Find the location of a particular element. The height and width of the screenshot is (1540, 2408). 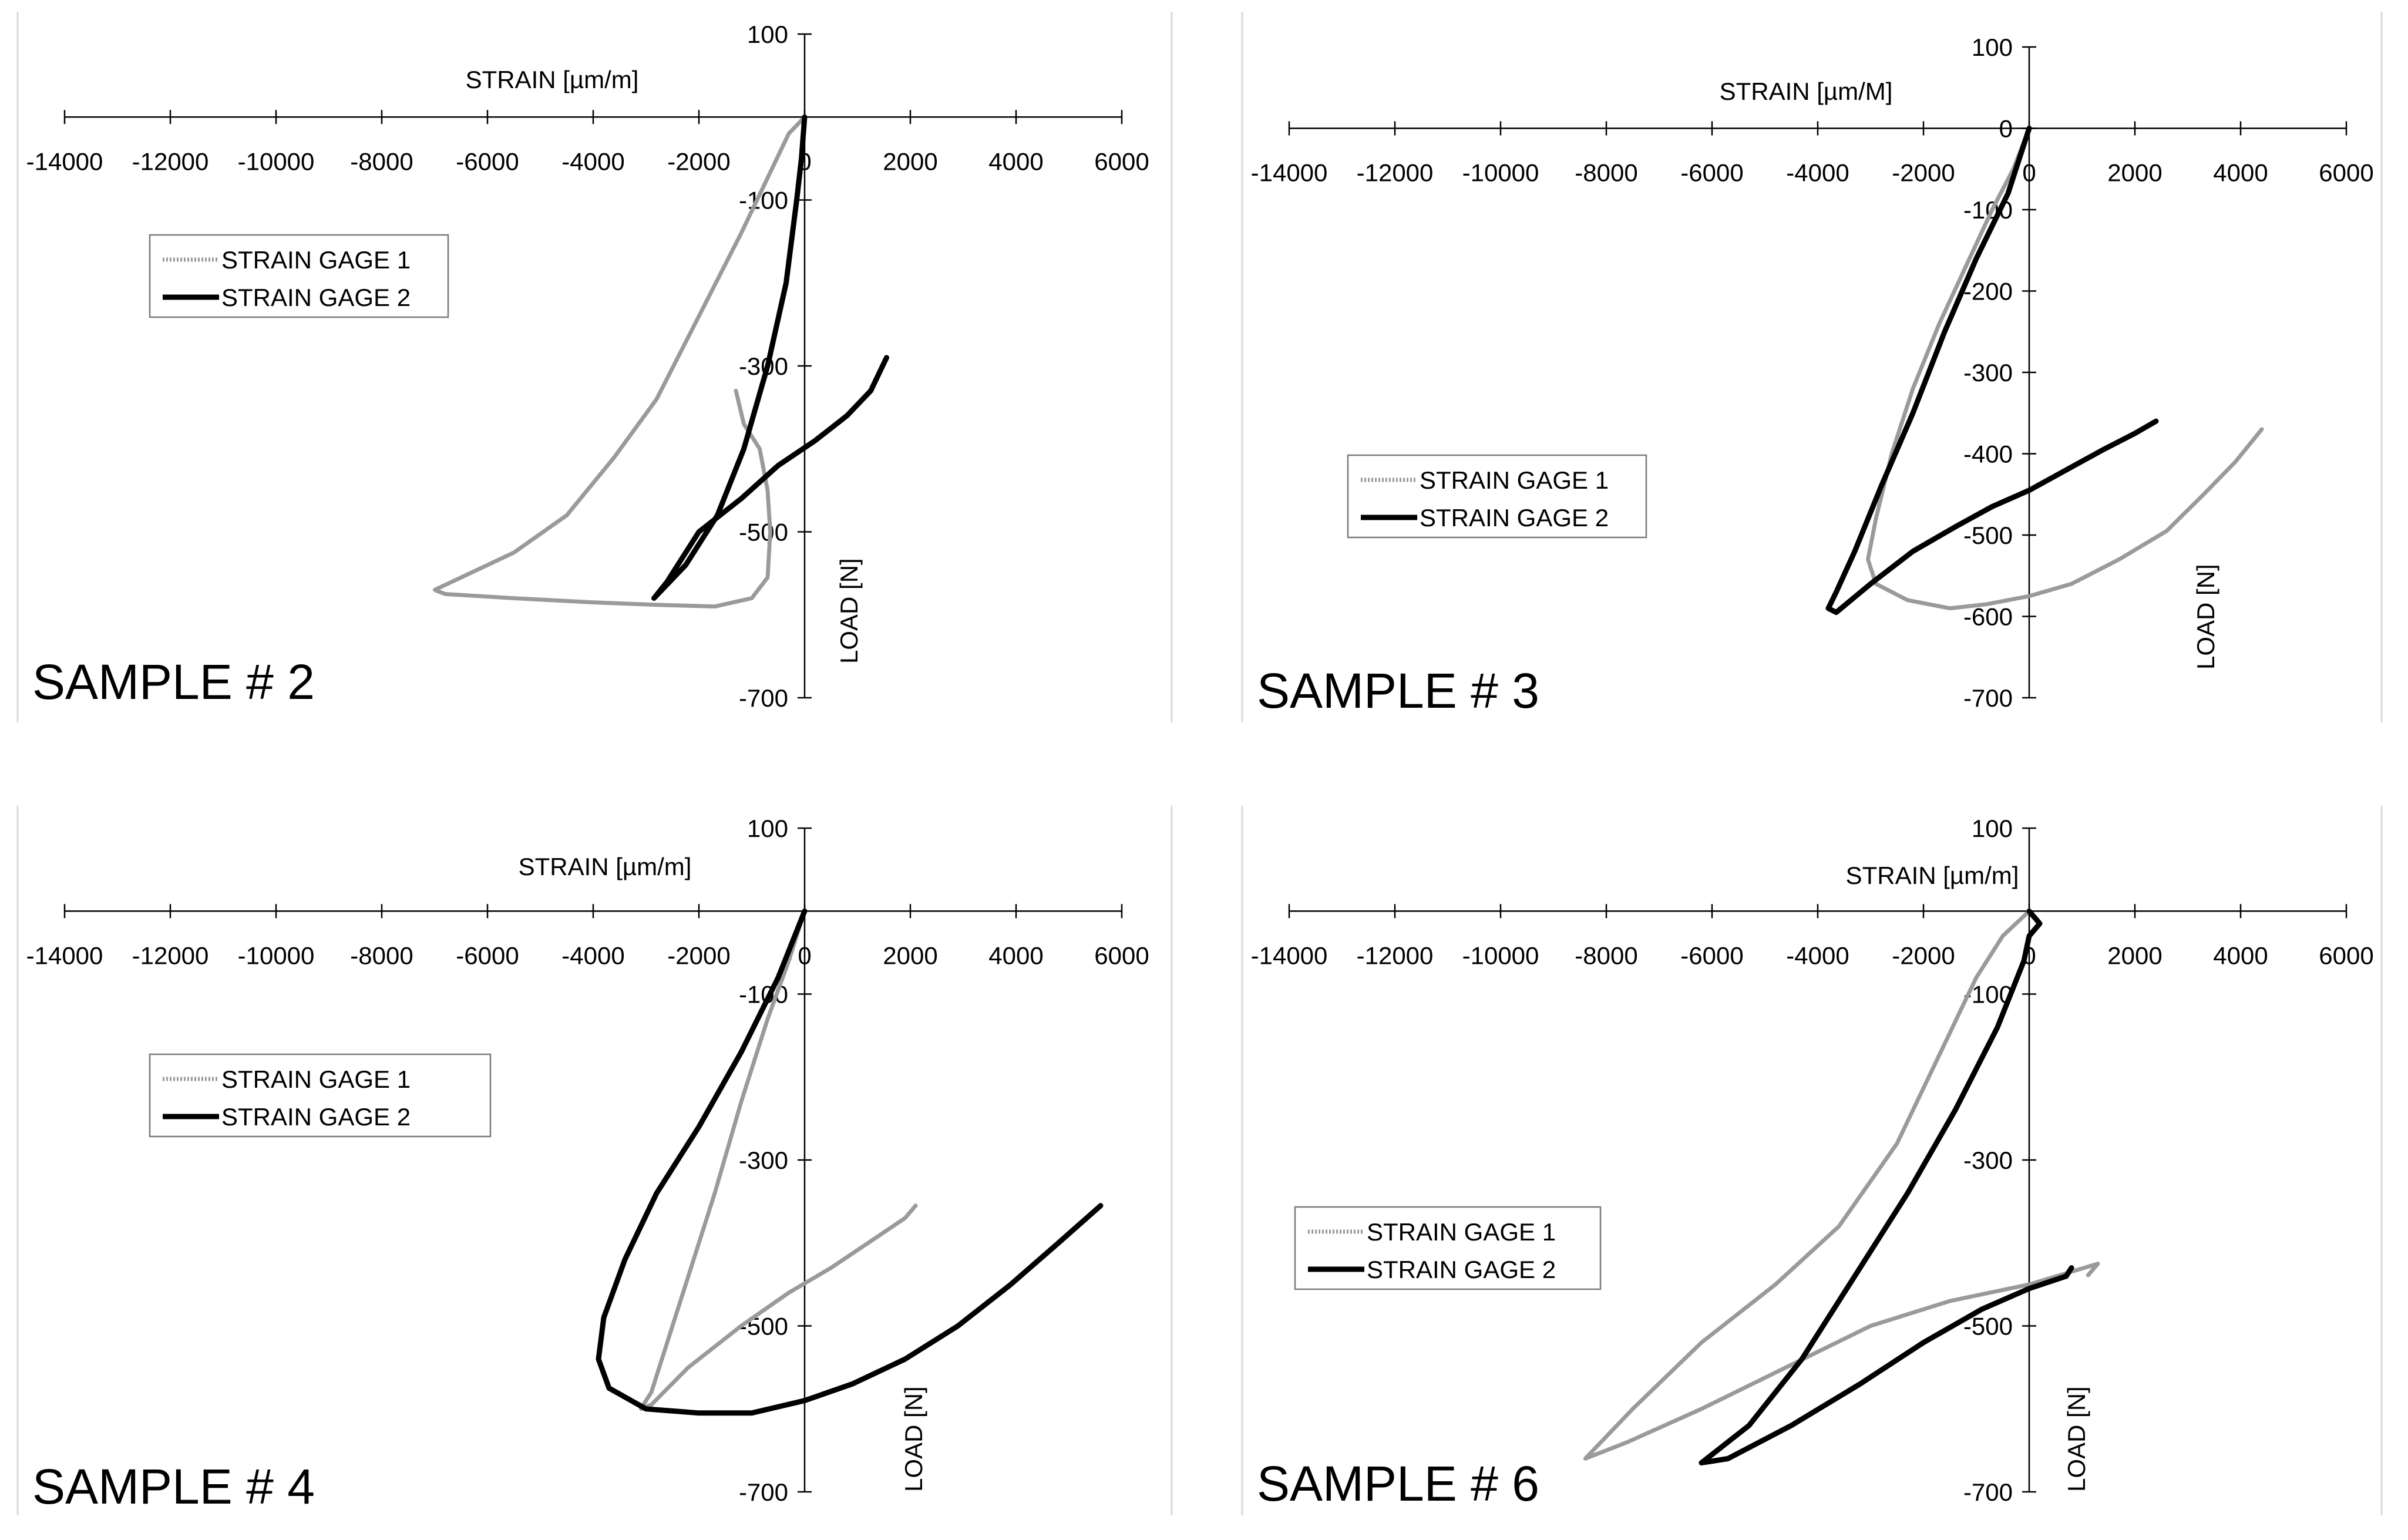

sample-label: SAMPLE # 4 is located at coordinates (173, 1486).